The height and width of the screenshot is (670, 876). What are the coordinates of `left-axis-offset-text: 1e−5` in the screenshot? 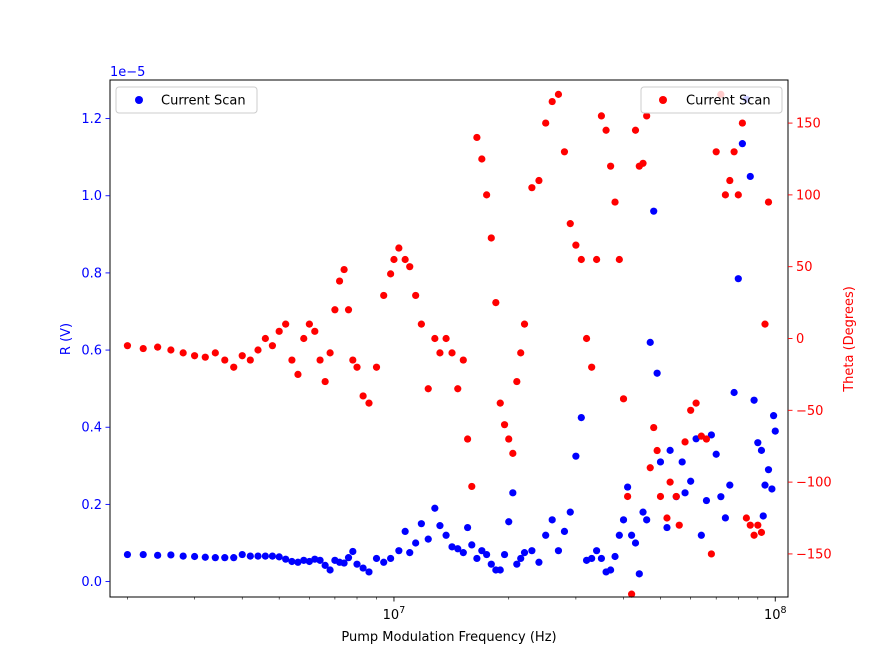 It's located at (127, 72).